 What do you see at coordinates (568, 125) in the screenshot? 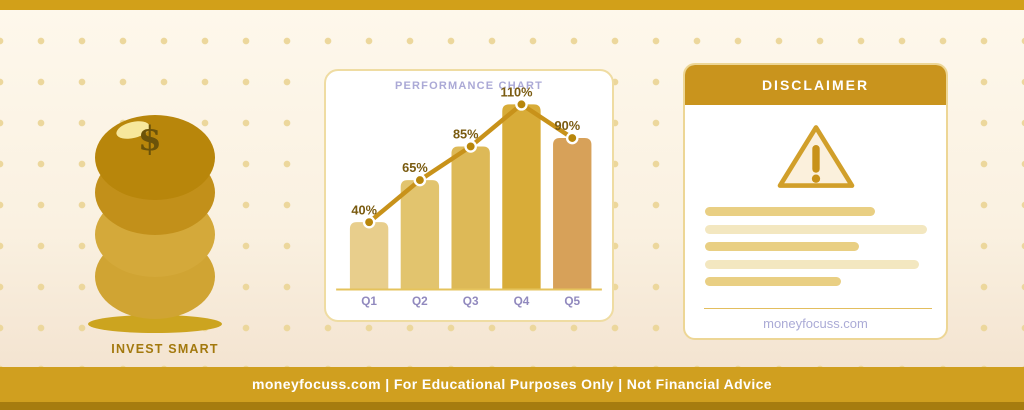
I see `svg-text: 90%` at bounding box center [568, 125].